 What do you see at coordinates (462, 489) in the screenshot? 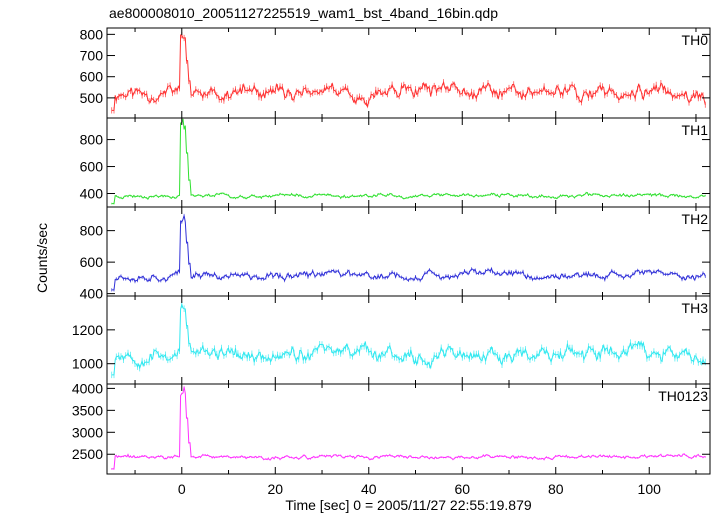
I see `x-tick-label: 60` at bounding box center [462, 489].